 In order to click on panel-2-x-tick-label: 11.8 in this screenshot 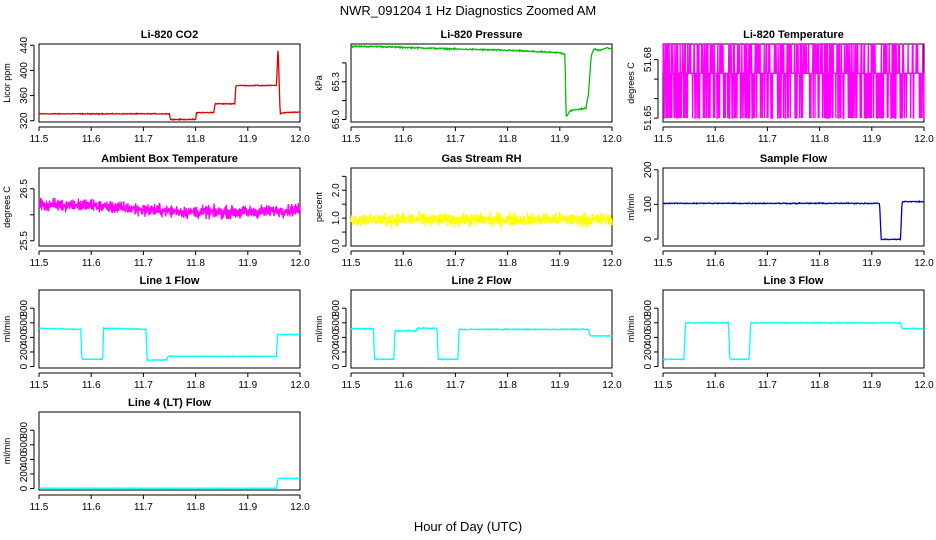, I will do `click(507, 139)`.